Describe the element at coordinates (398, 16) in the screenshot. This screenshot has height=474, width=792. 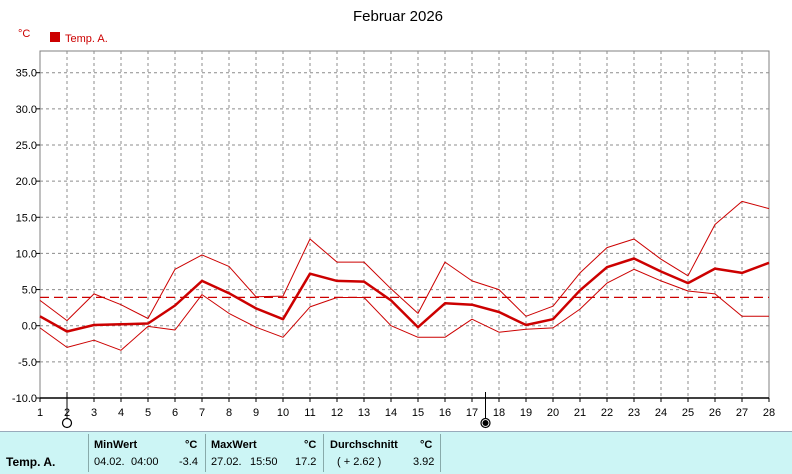
I see `chart-title: Februar 2026` at that location.